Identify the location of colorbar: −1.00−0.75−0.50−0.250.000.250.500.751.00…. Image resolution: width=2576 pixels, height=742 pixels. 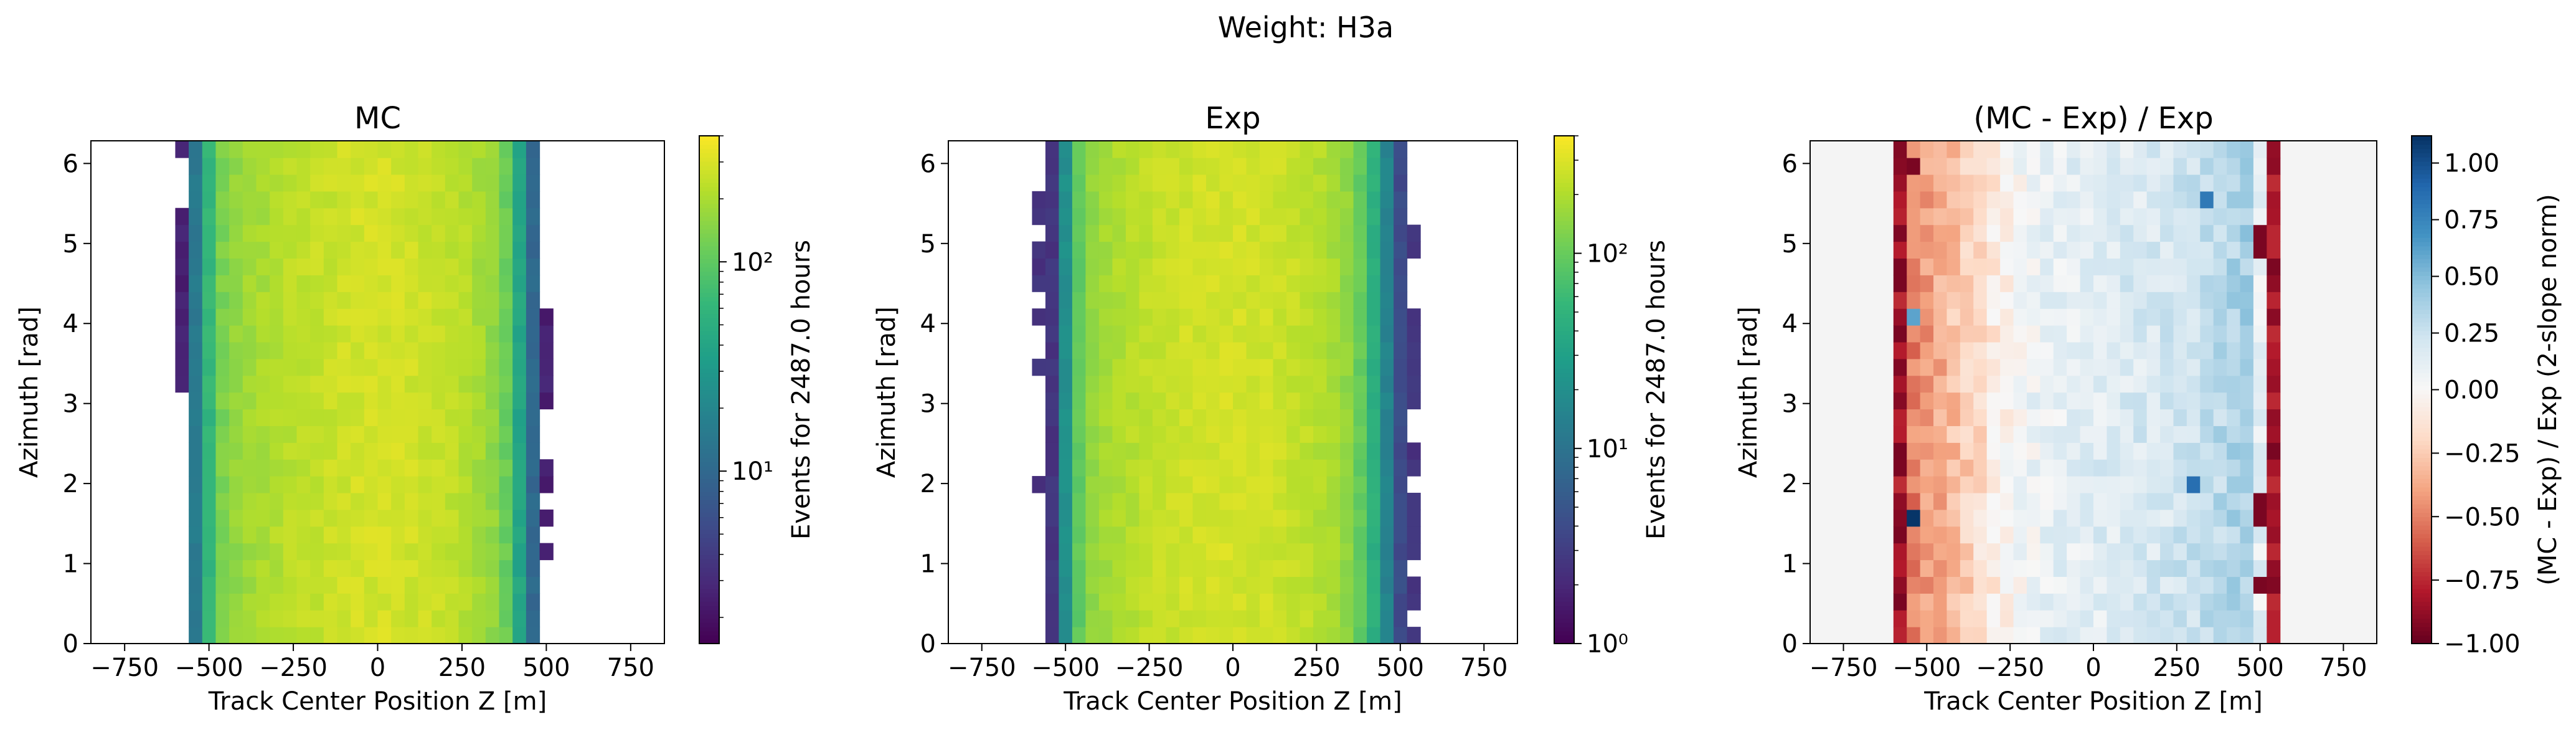
(2486, 397).